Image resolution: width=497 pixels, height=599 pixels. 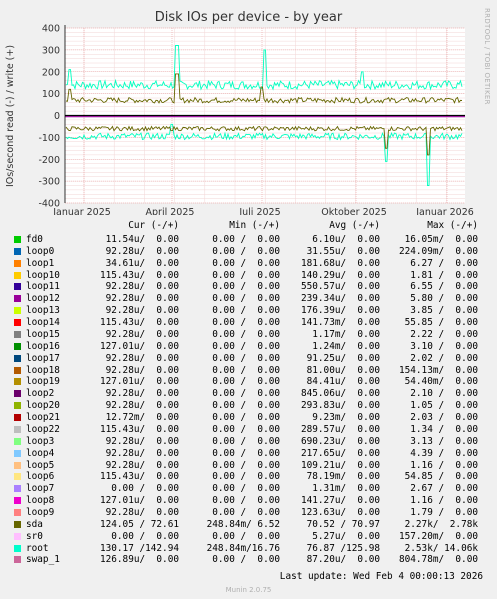 What do you see at coordinates (37, 548) in the screenshot?
I see `legend-name: root` at bounding box center [37, 548].